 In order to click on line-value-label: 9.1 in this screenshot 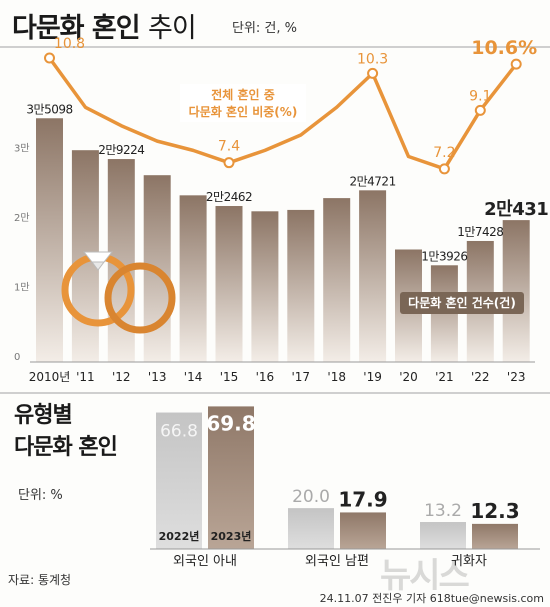, I will do `click(480, 96)`.